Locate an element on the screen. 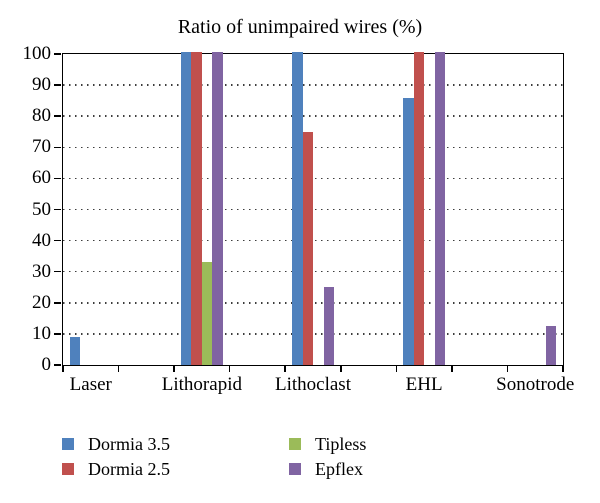 Image resolution: width=600 pixels, height=503 pixels. bar-dormia-2-5-lithorapid is located at coordinates (196, 208).